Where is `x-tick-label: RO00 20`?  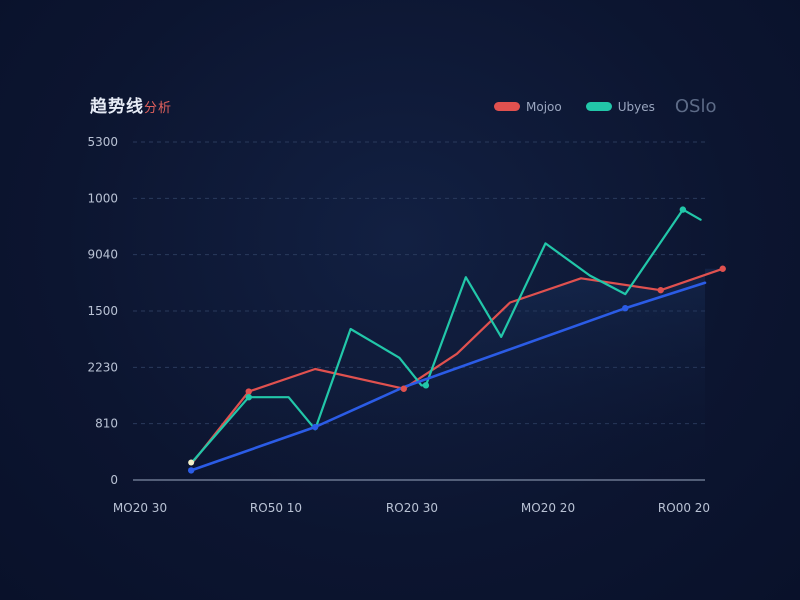 x-tick-label: RO00 20 is located at coordinates (684, 508).